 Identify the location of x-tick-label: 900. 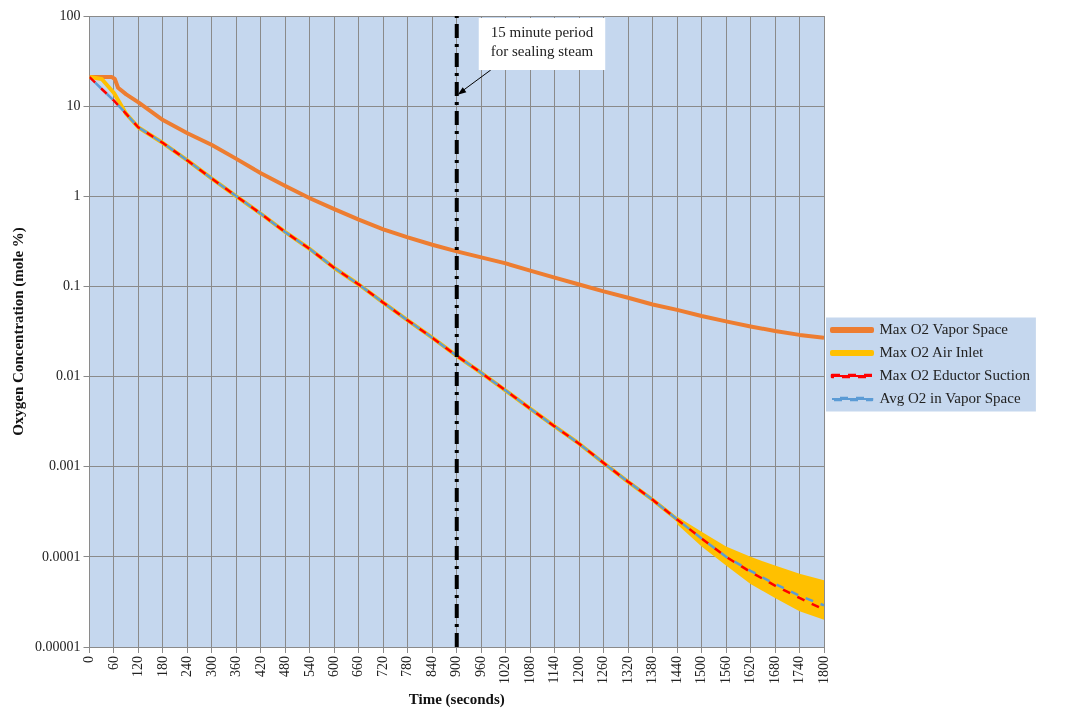
(456, 666).